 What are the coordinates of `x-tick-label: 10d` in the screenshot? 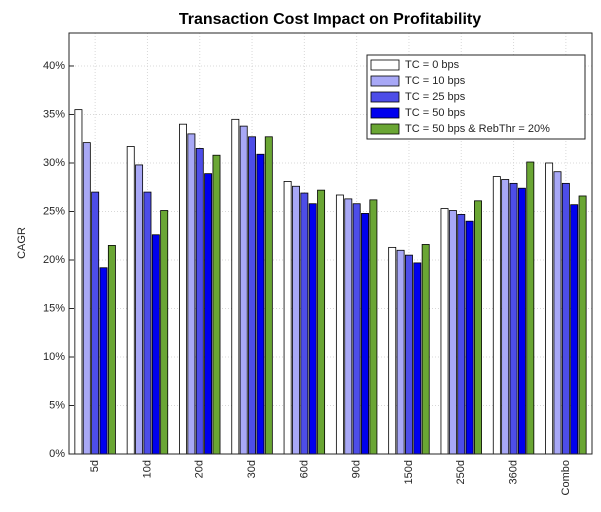 It's located at (147, 469).